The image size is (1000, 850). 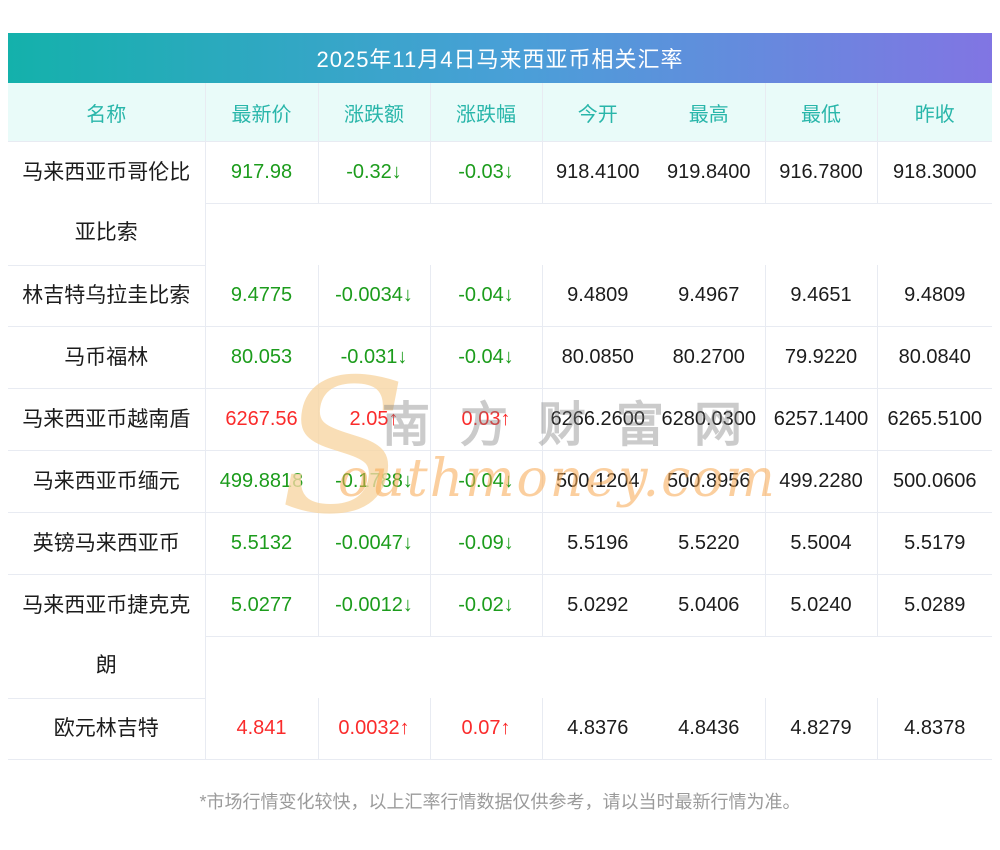 What do you see at coordinates (486, 729) in the screenshot?
I see `cell-pct: 0.07↑` at bounding box center [486, 729].